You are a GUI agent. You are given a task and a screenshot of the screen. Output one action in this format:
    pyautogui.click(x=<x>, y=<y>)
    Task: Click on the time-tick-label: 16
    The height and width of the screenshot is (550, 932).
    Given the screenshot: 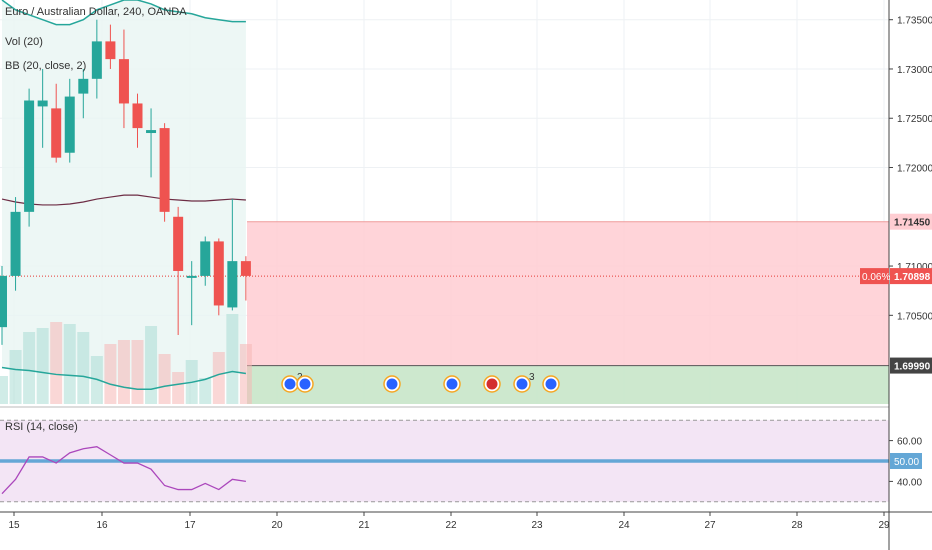 What is the action you would take?
    pyautogui.click(x=102, y=525)
    